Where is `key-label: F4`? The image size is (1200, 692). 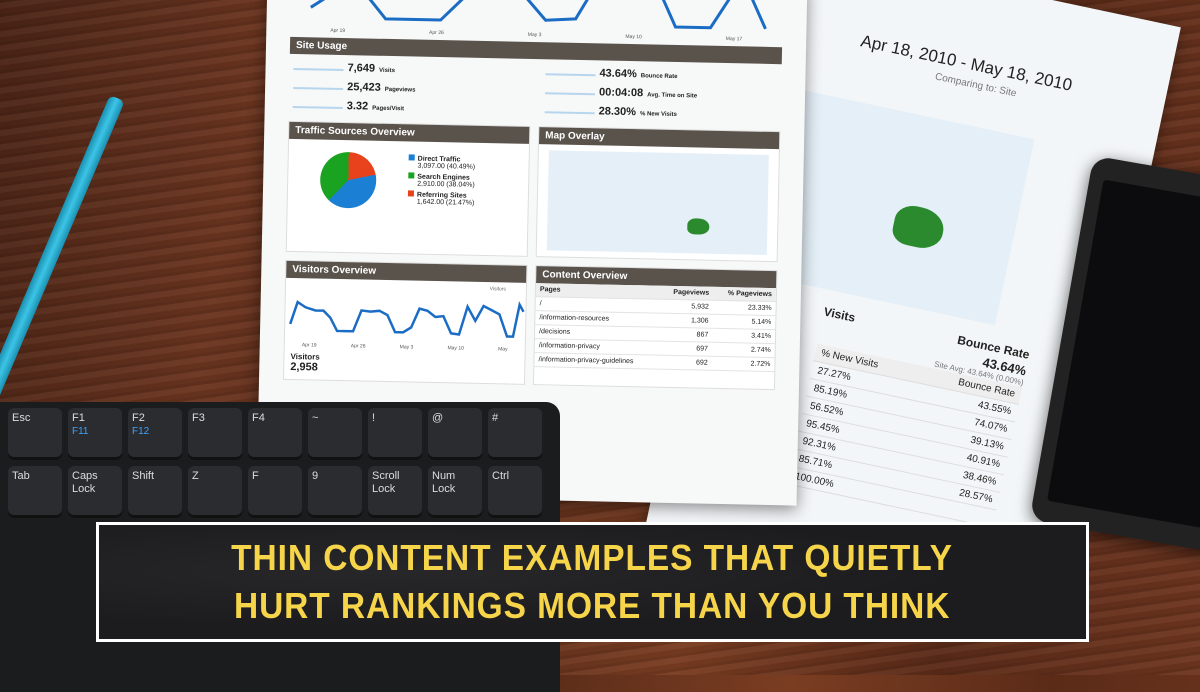 key-label: F4 is located at coordinates (258, 418).